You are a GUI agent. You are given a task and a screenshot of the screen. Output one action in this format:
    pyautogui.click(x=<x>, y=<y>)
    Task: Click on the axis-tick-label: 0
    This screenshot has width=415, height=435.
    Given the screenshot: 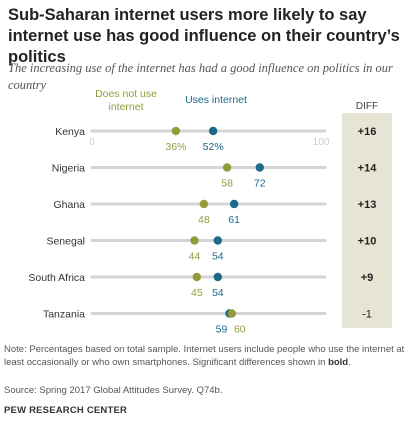 What is the action you would take?
    pyautogui.click(x=92, y=142)
    